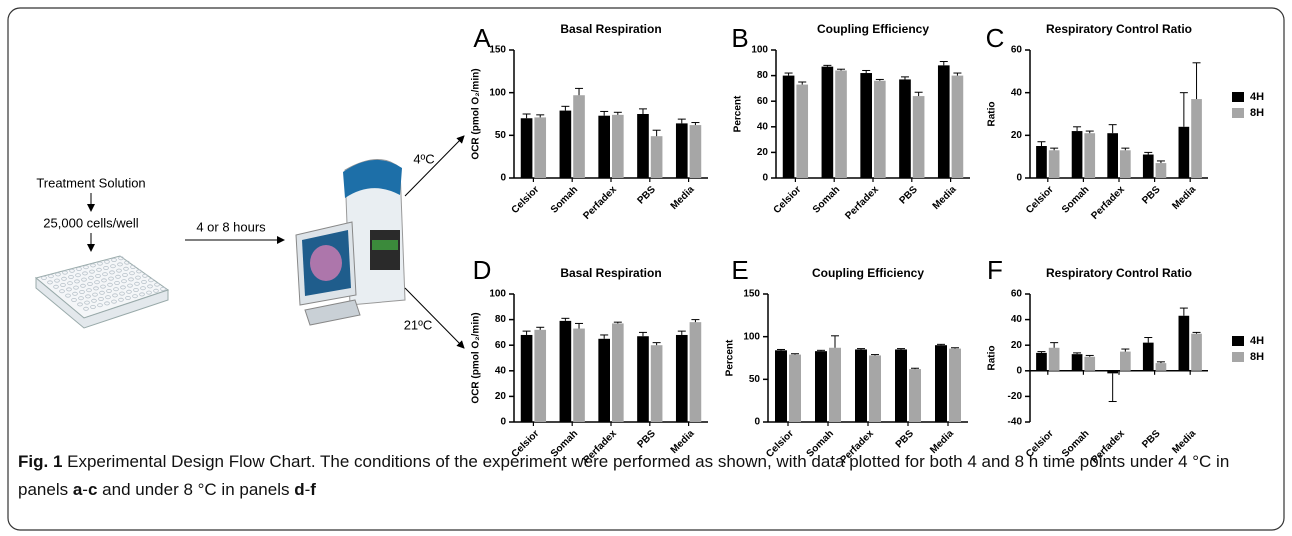 Image resolution: width=1292 pixels, height=536 pixels. I want to click on step-label: 25,000 cells/well, so click(90, 222).